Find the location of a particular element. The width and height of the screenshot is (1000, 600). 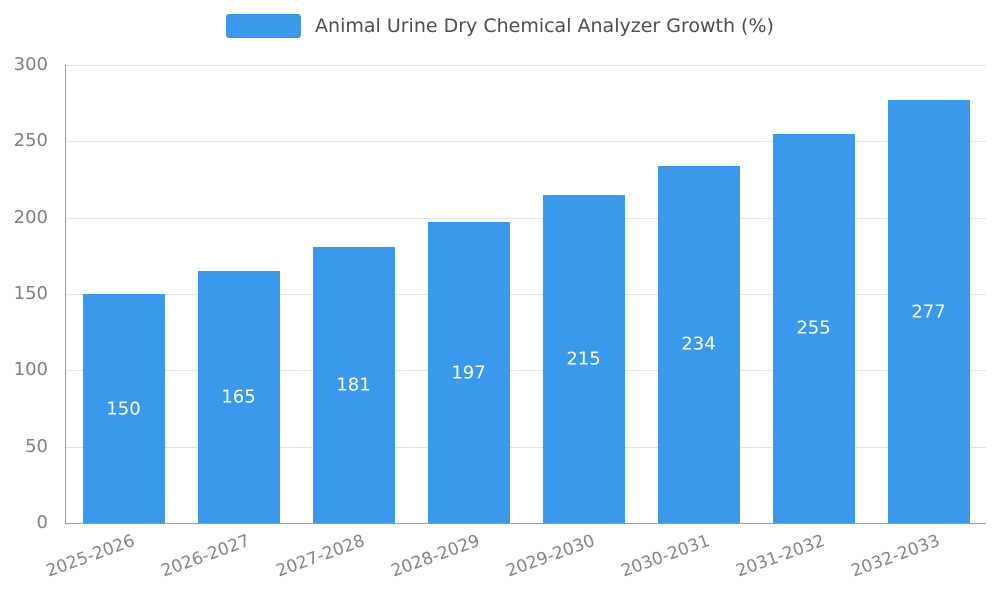

y-axis-tick-label: 250 is located at coordinates (30, 141).